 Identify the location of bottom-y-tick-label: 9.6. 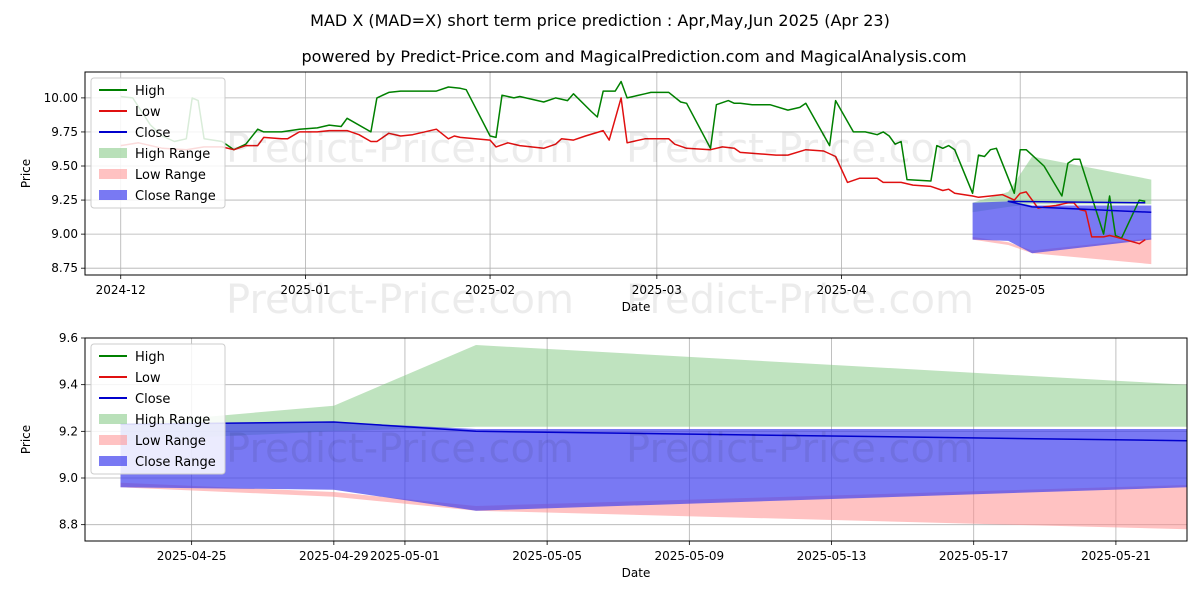
(68, 338).